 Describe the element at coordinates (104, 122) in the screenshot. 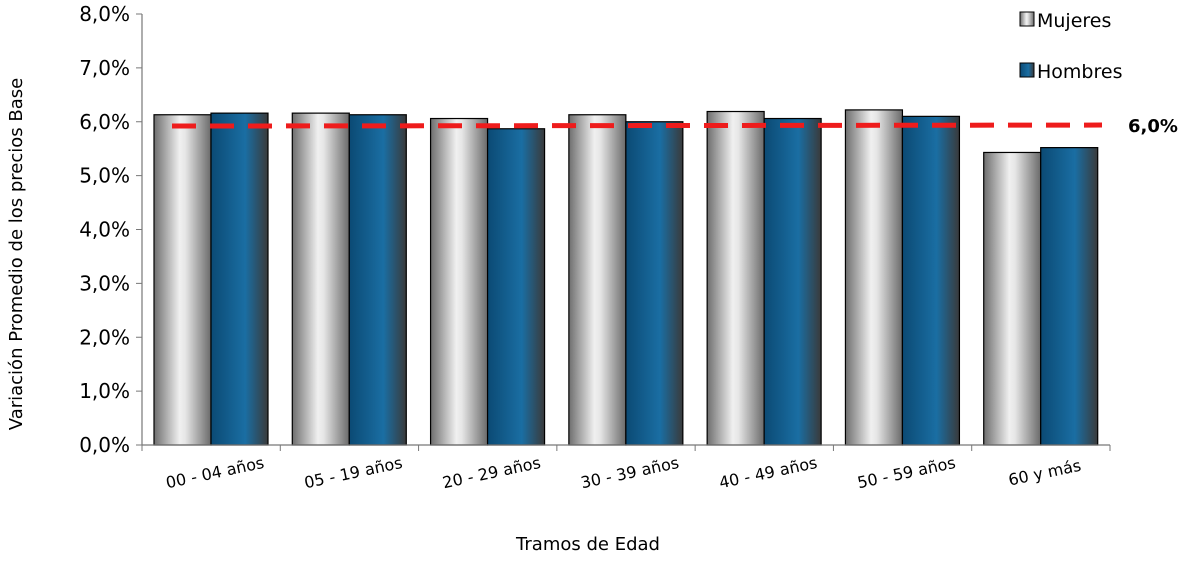

I see `y-tick-label: 6,0%` at that location.